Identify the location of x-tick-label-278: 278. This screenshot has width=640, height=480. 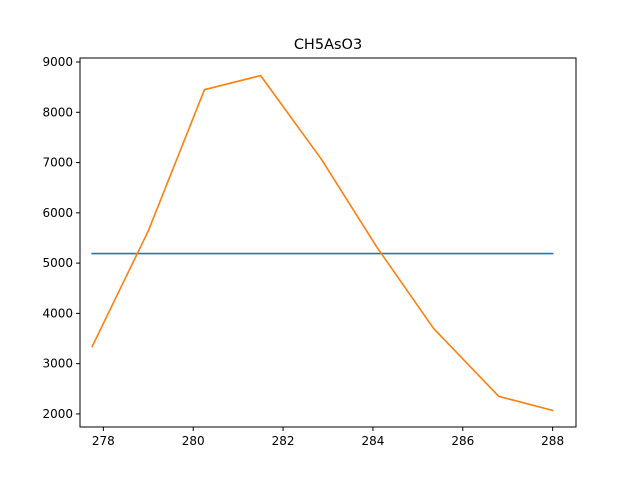
(103, 441).